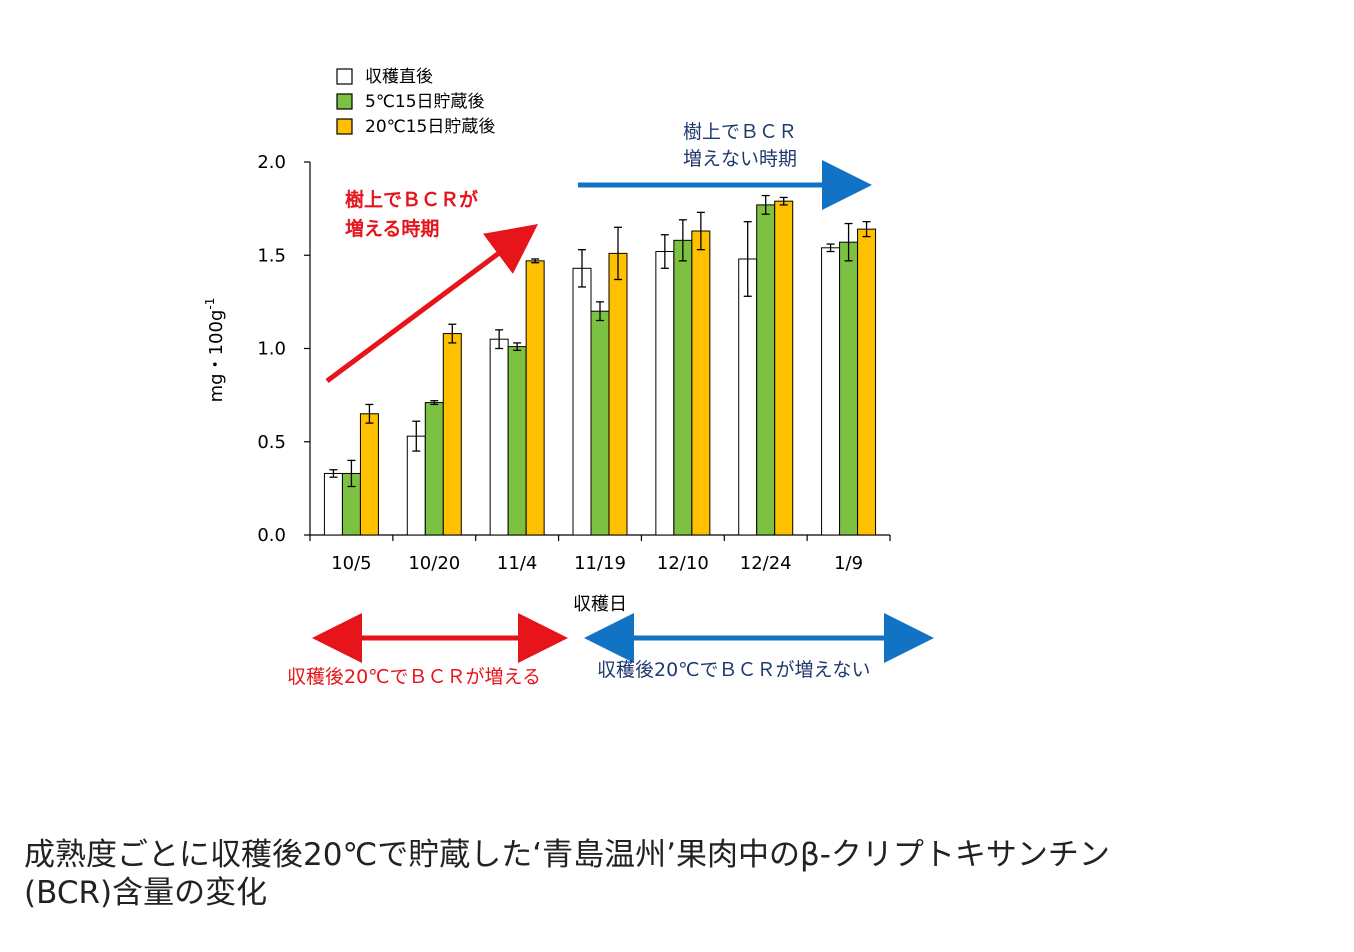 The width and height of the screenshot is (1354, 952). Describe the element at coordinates (434, 563) in the screenshot. I see `x-tick-label: 10/20` at that location.